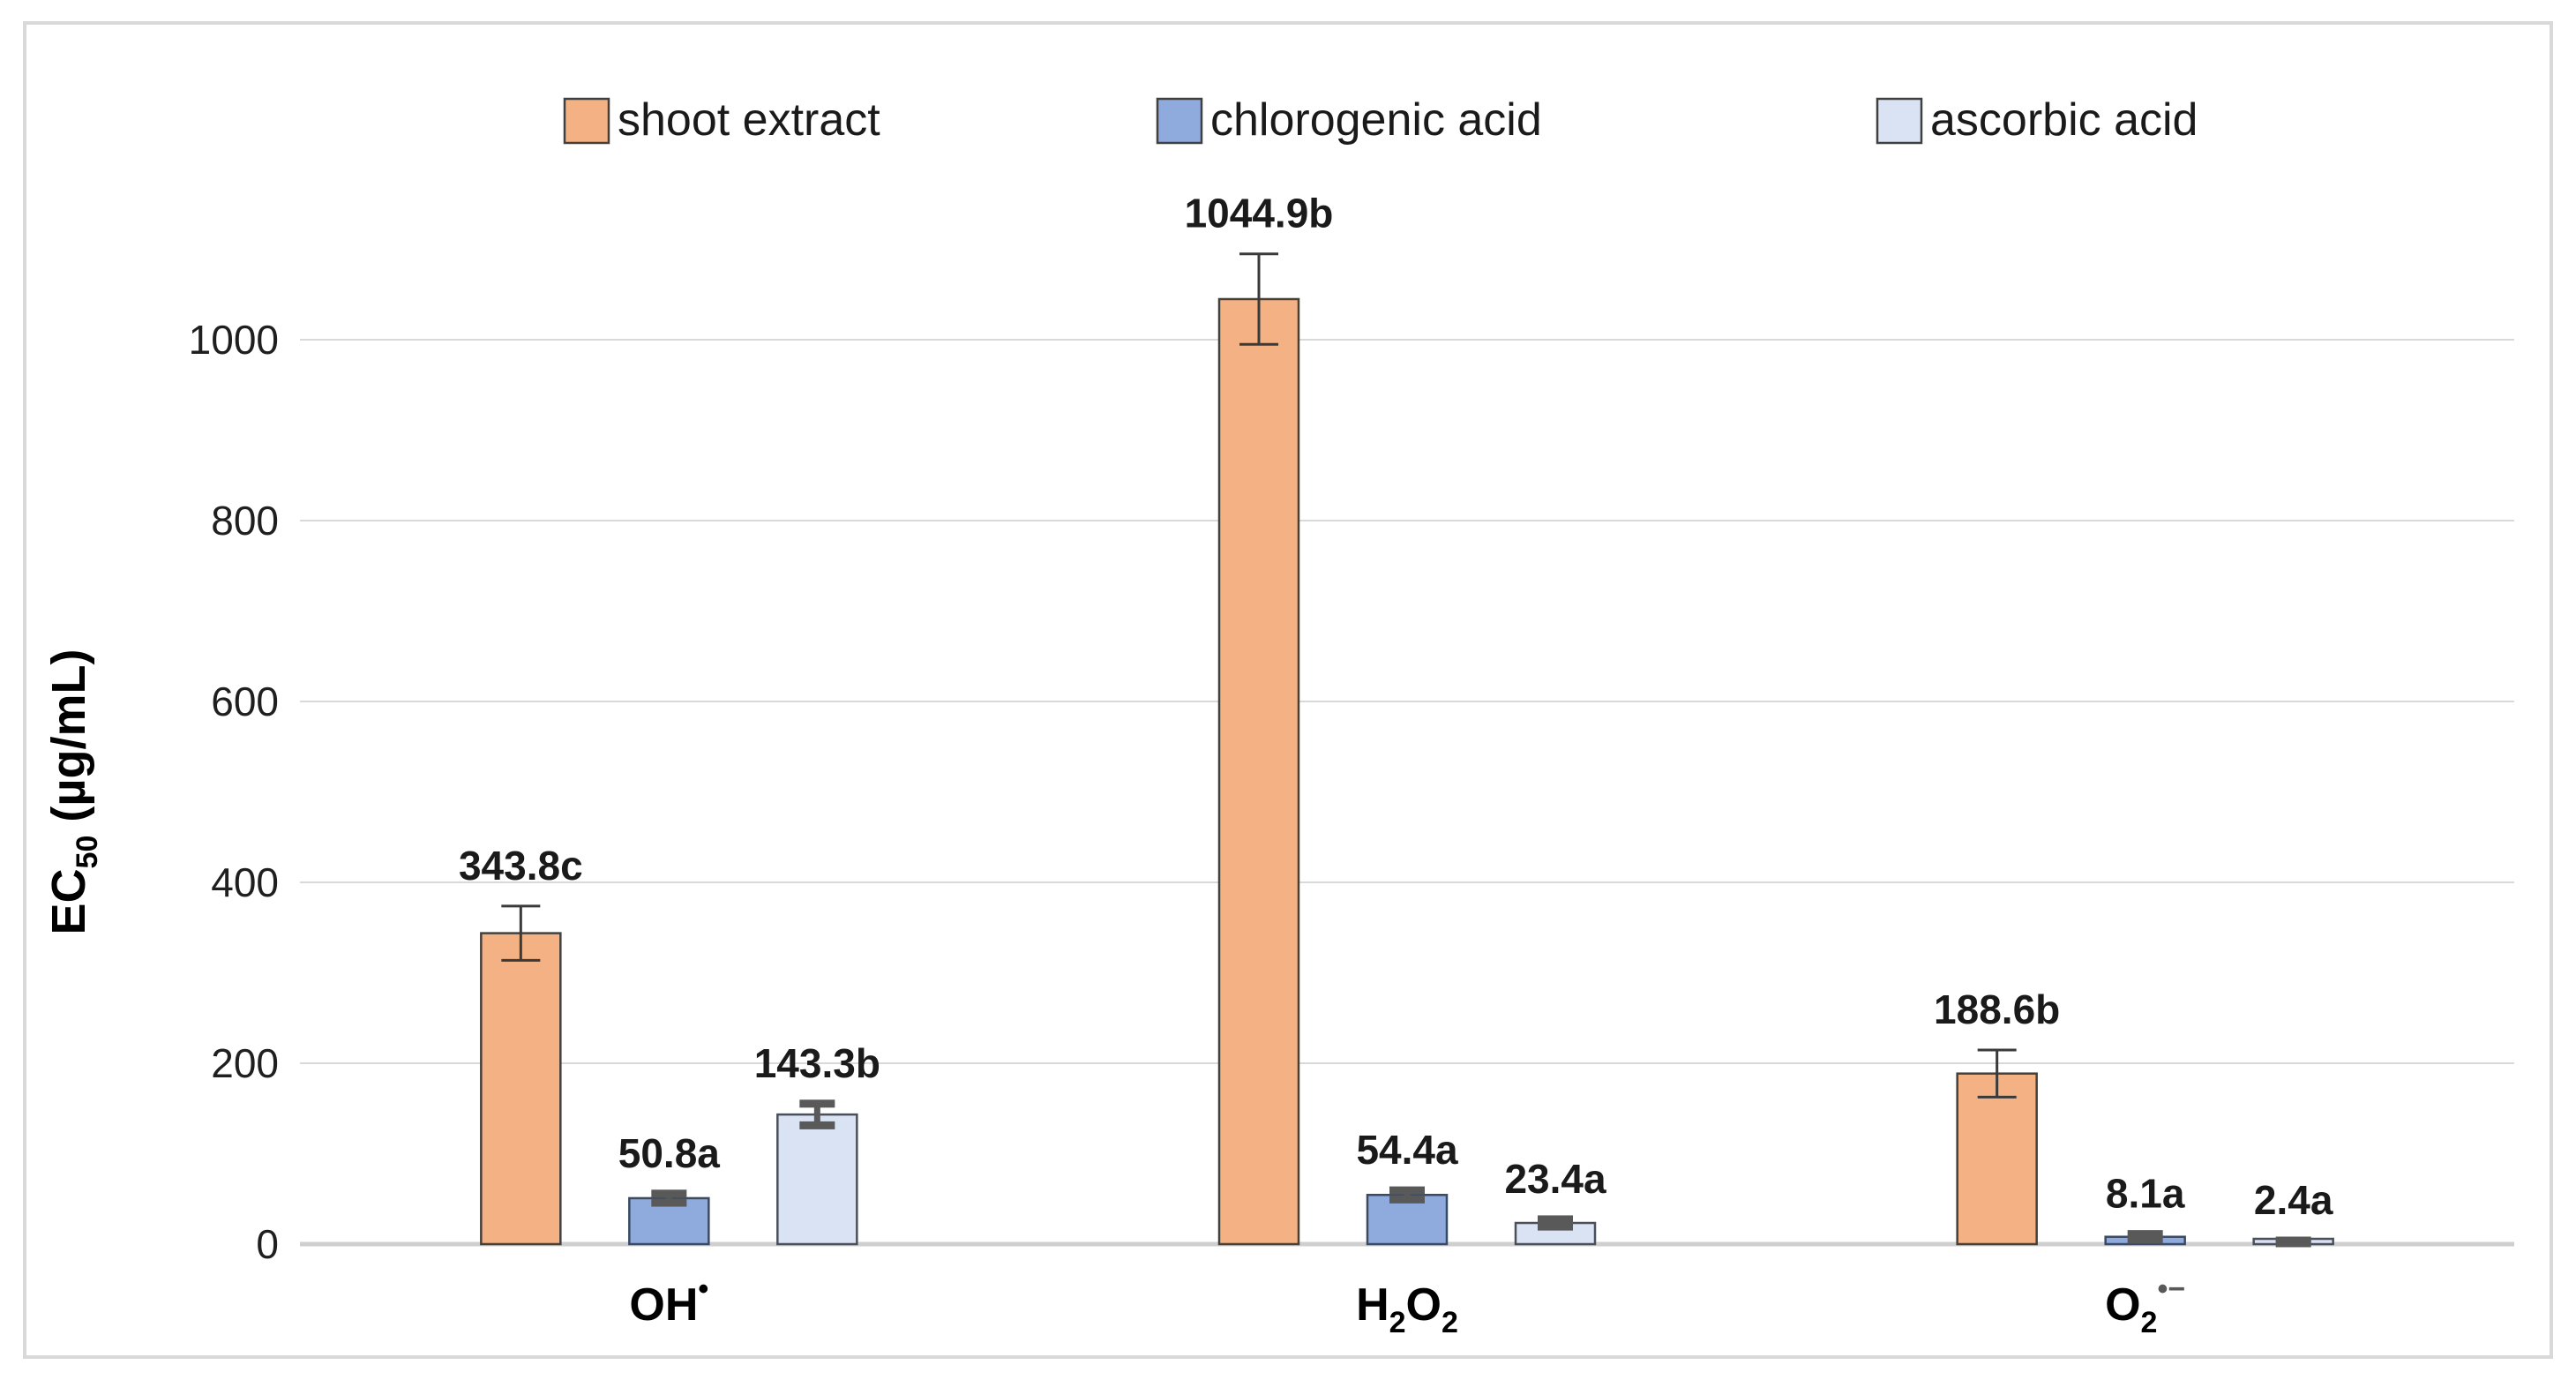  I want to click on value-label: 343.8c, so click(521, 866).